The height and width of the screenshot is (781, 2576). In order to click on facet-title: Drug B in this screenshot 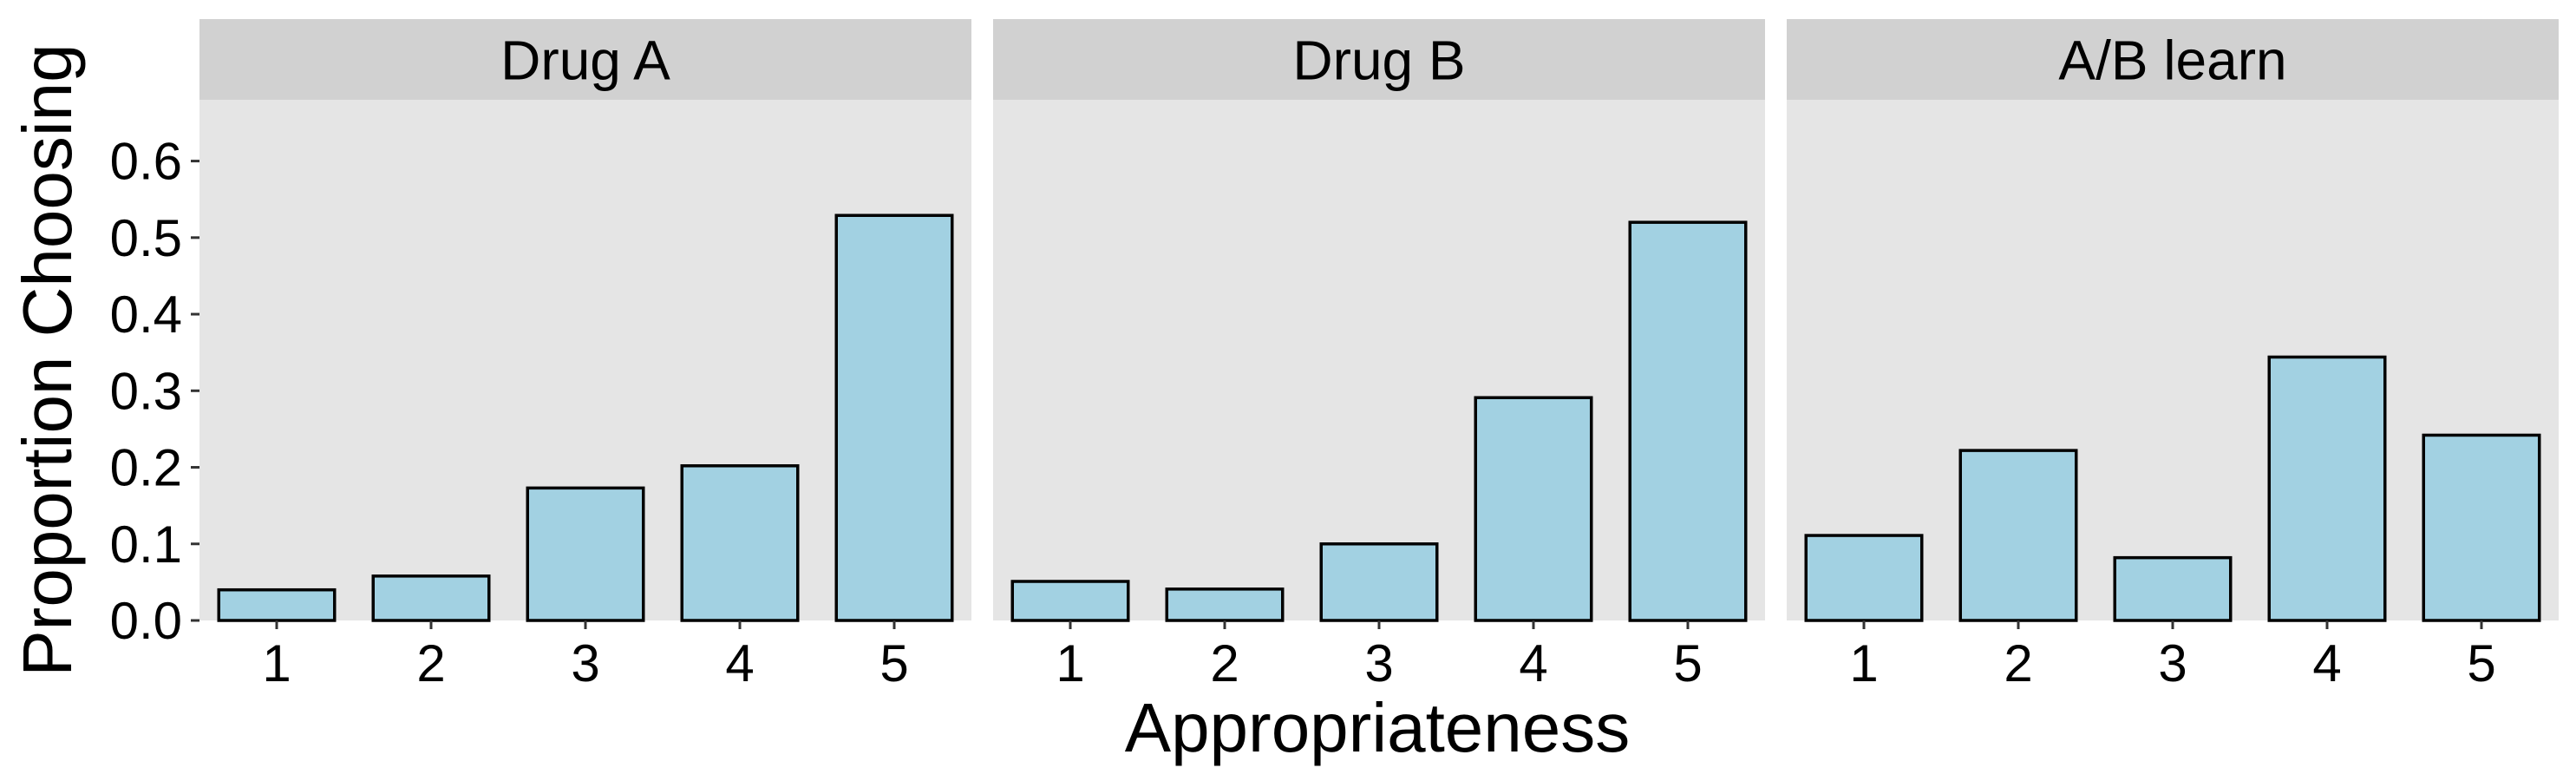, I will do `click(1378, 61)`.